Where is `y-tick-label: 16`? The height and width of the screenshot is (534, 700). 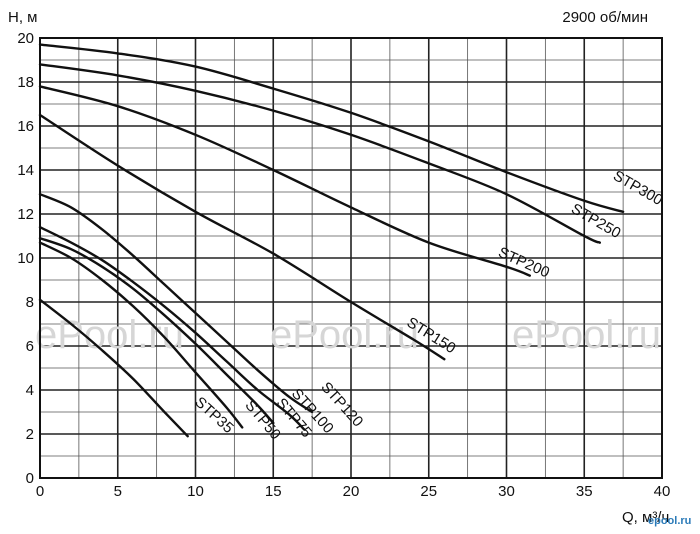 y-tick-label: 16 is located at coordinates (25, 126).